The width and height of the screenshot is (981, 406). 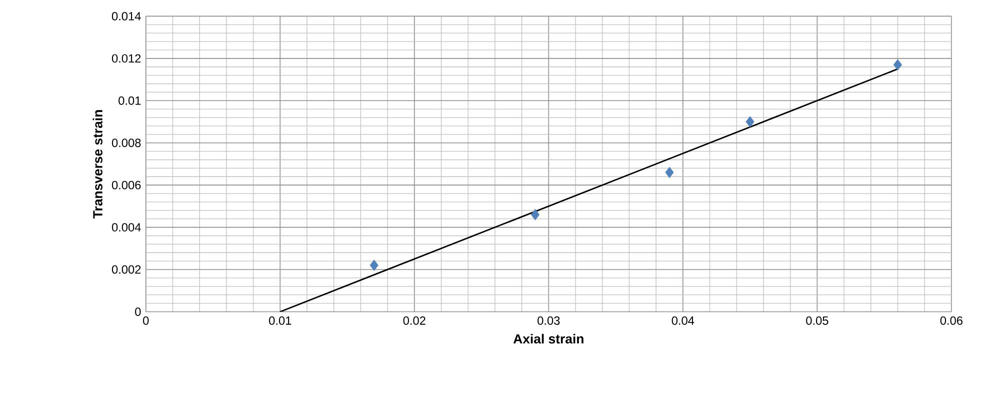 What do you see at coordinates (126, 58) in the screenshot?
I see `y-tick-label: 0.012` at bounding box center [126, 58].